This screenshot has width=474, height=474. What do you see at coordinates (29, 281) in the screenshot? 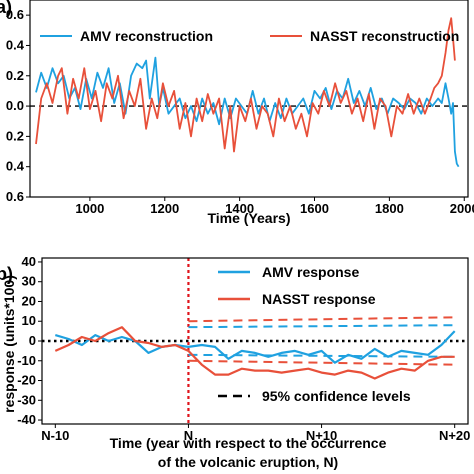
I see `y-tick-label: 30` at bounding box center [29, 281].